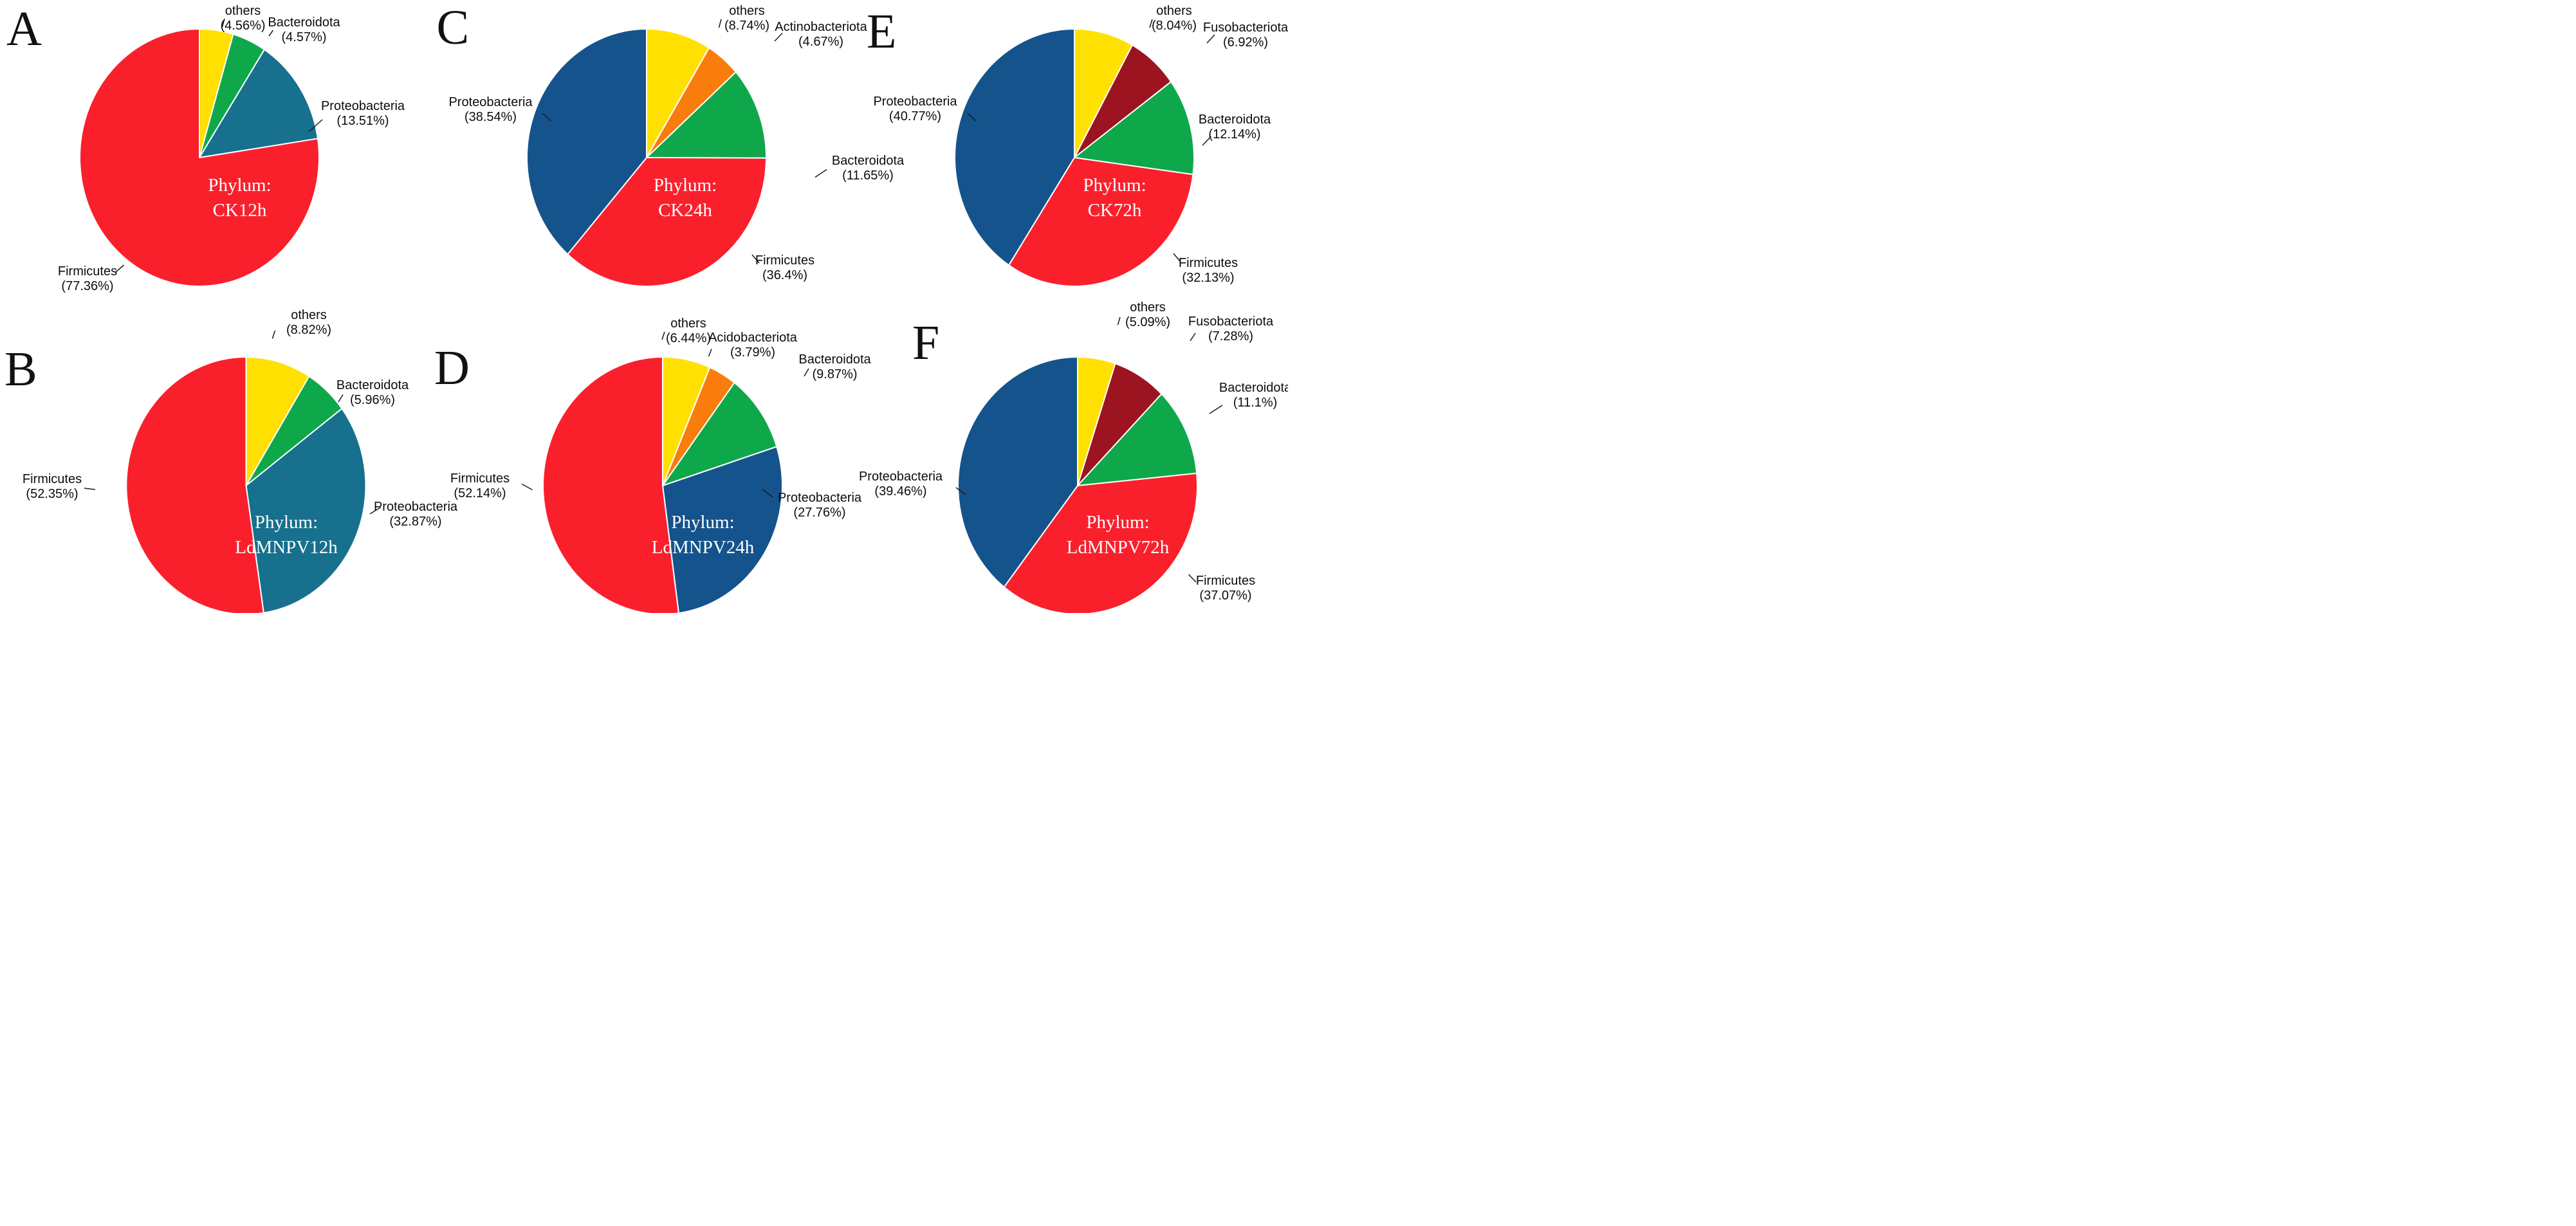 This screenshot has height=1226, width=2576. I want to click on leader-line-B-bacteroidota, so click(341, 398).